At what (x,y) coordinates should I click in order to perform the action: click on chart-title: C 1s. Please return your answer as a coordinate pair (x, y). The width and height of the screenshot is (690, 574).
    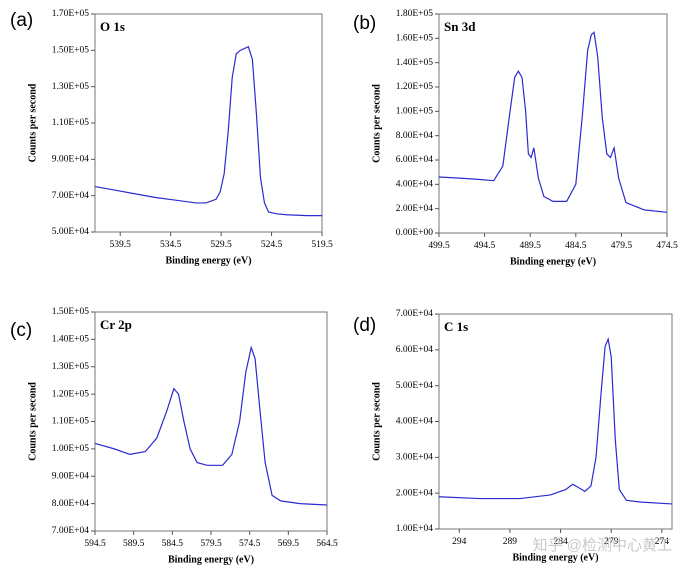
    Looking at the image, I should click on (456, 326).